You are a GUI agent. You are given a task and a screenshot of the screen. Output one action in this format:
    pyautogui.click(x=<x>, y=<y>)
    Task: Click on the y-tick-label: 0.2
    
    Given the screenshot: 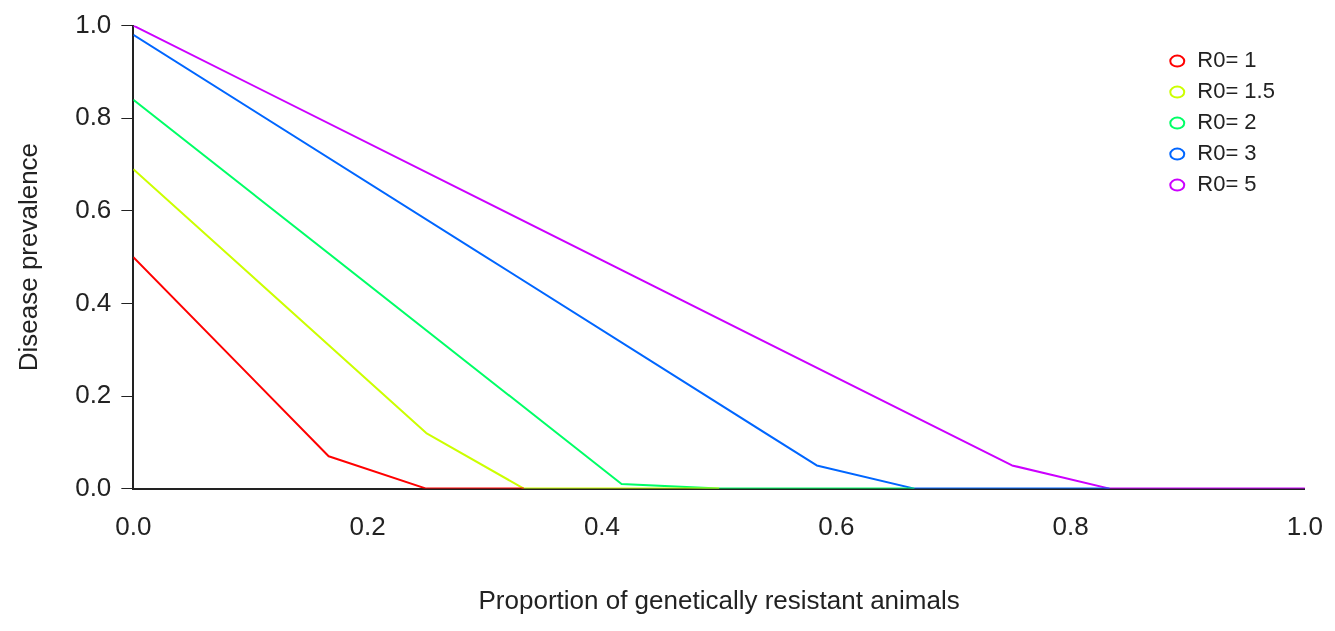 What is the action you would take?
    pyautogui.click(x=93, y=394)
    